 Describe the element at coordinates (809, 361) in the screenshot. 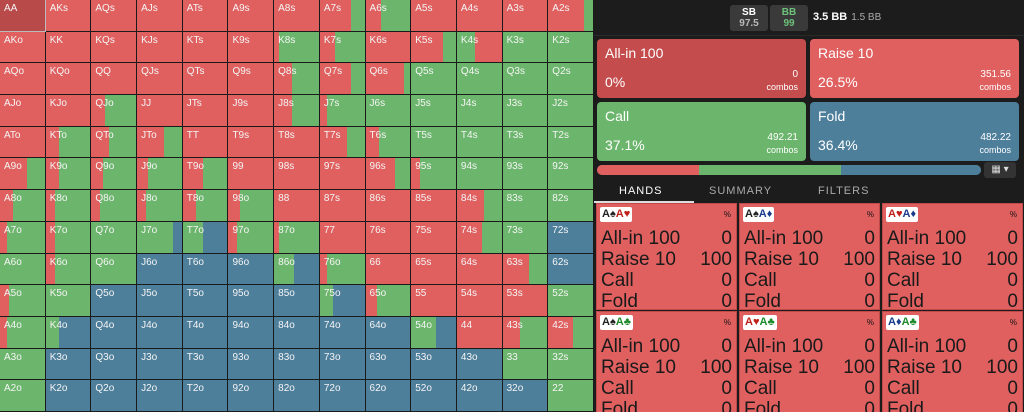

I see `hand-combo-card: A♥A♣% All-in 100 0 Raise 10 100 Call 0 Fold 0` at that location.